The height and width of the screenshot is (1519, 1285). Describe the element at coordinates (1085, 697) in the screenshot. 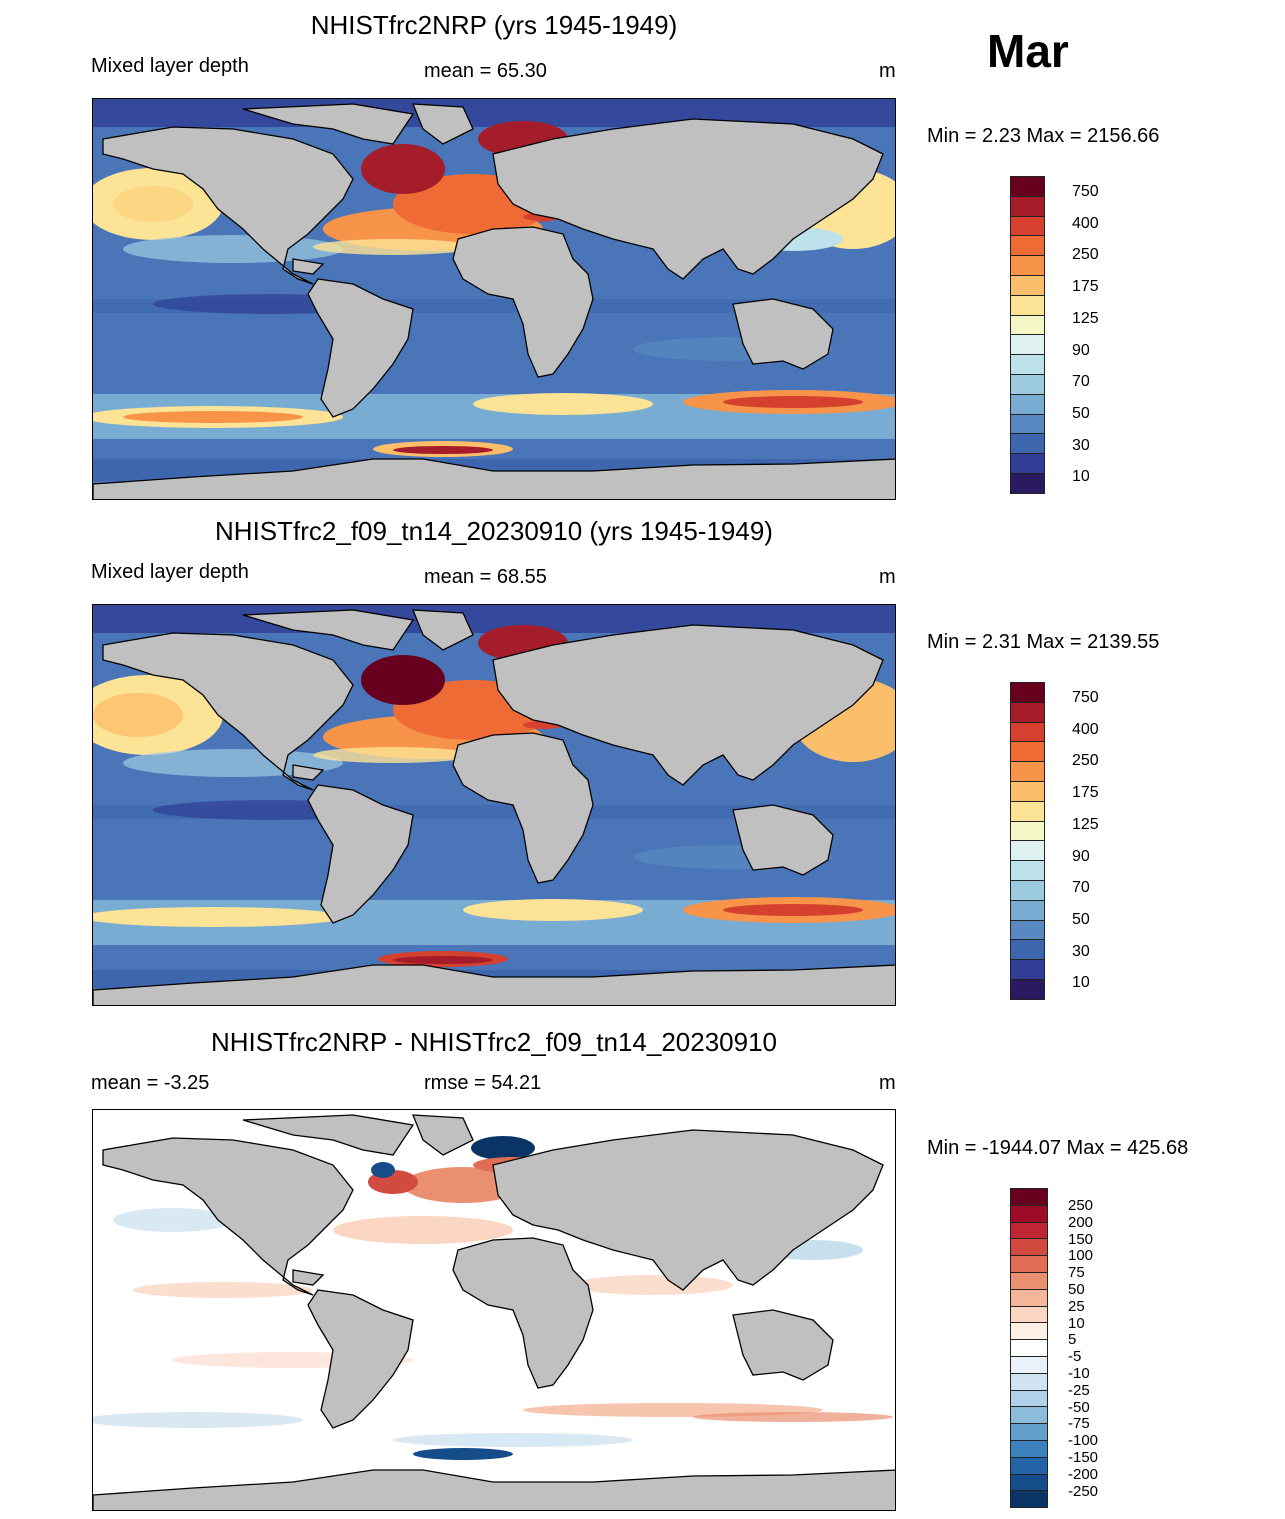

I see `colorbar-label: 750` at that location.